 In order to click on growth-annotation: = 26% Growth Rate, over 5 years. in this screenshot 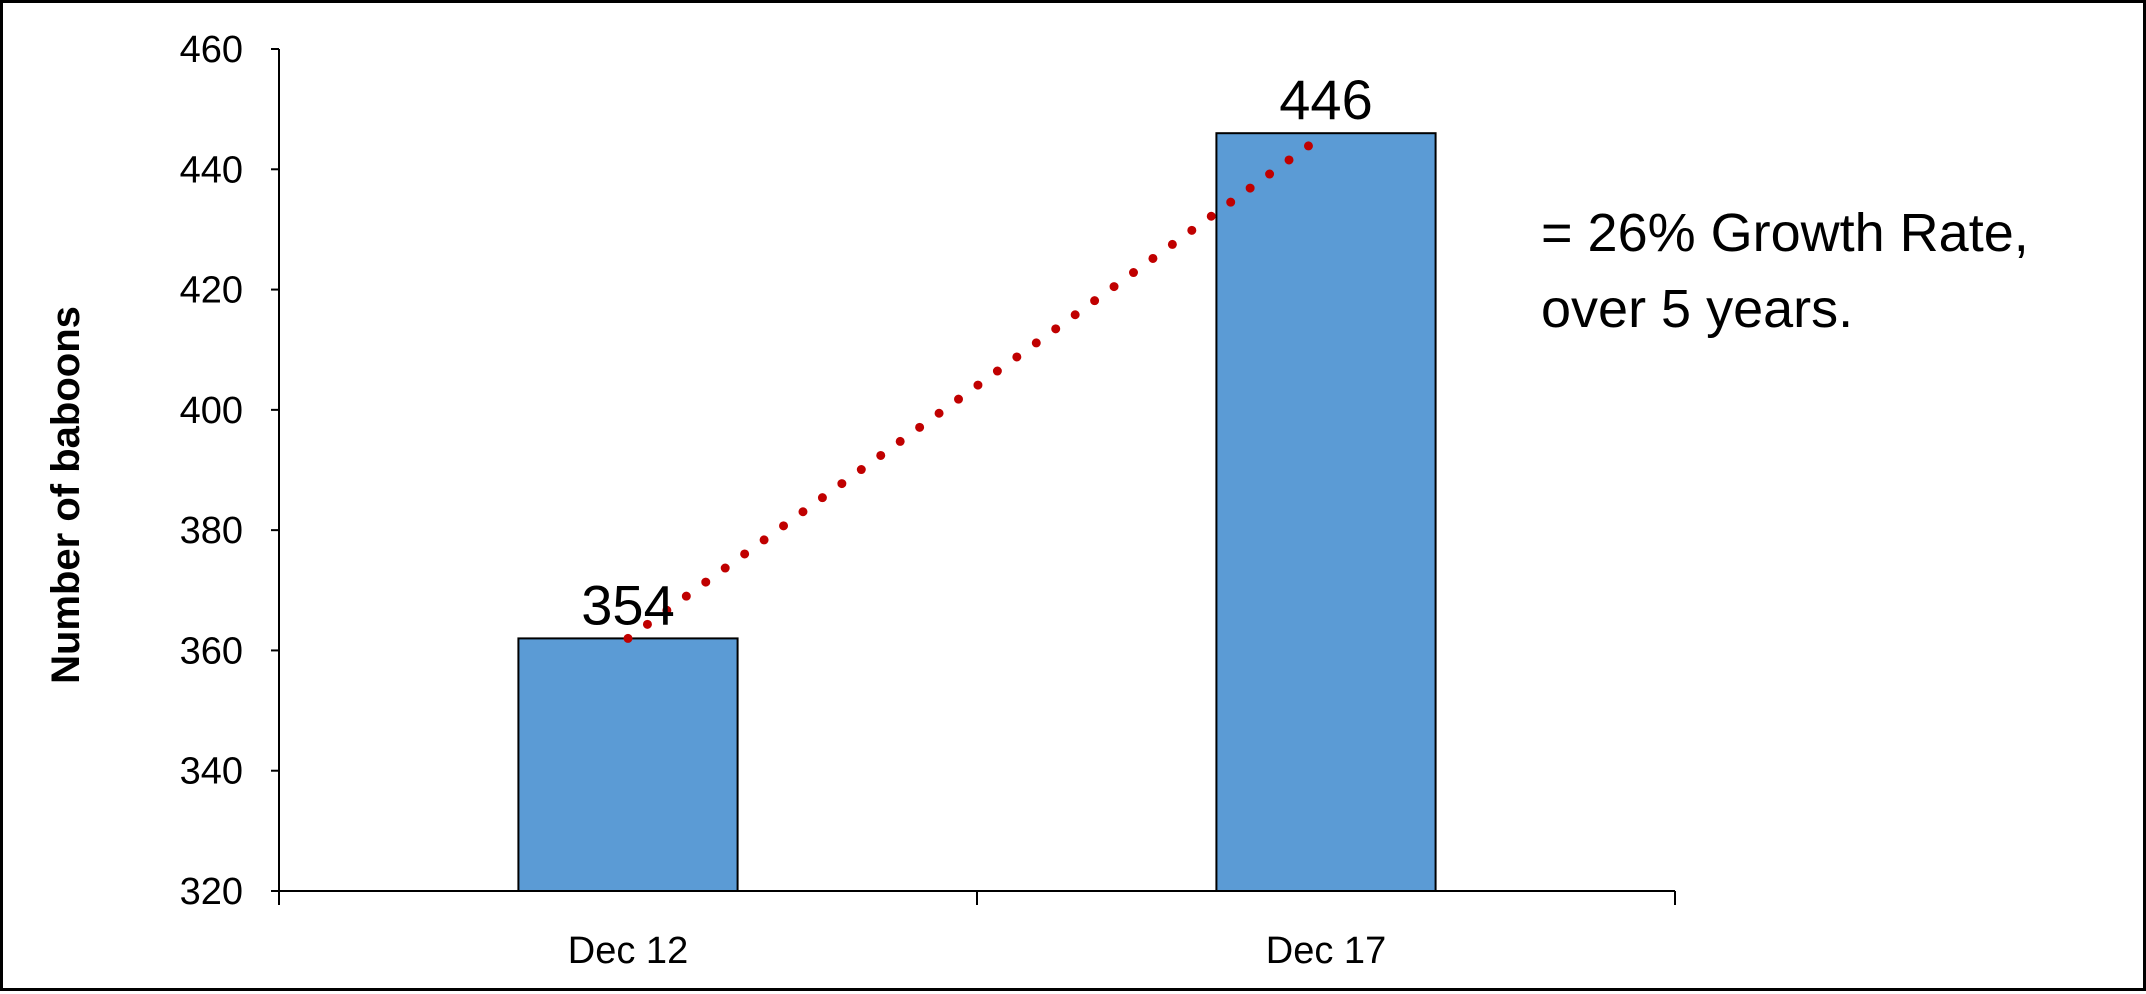, I will do `click(1792, 271)`.